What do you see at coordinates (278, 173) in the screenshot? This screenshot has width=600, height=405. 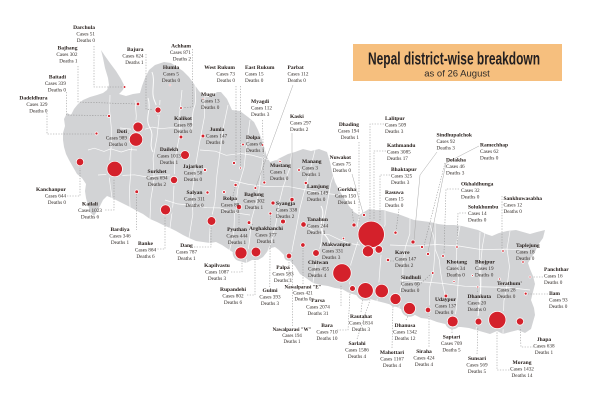 I see `svg-text: Cases 1` at bounding box center [278, 173].